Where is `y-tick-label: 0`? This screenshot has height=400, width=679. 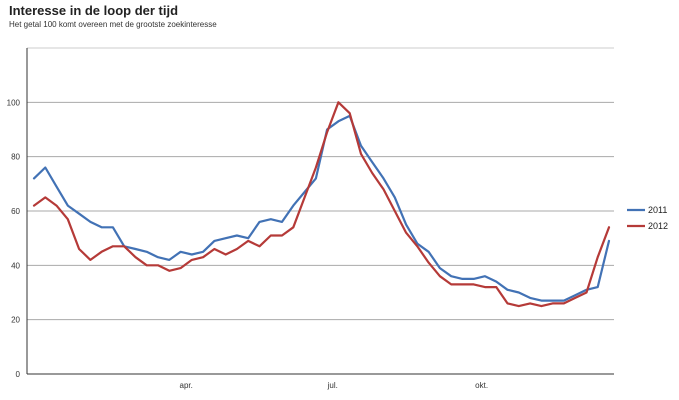 y-tick-label: 0 is located at coordinates (18, 374).